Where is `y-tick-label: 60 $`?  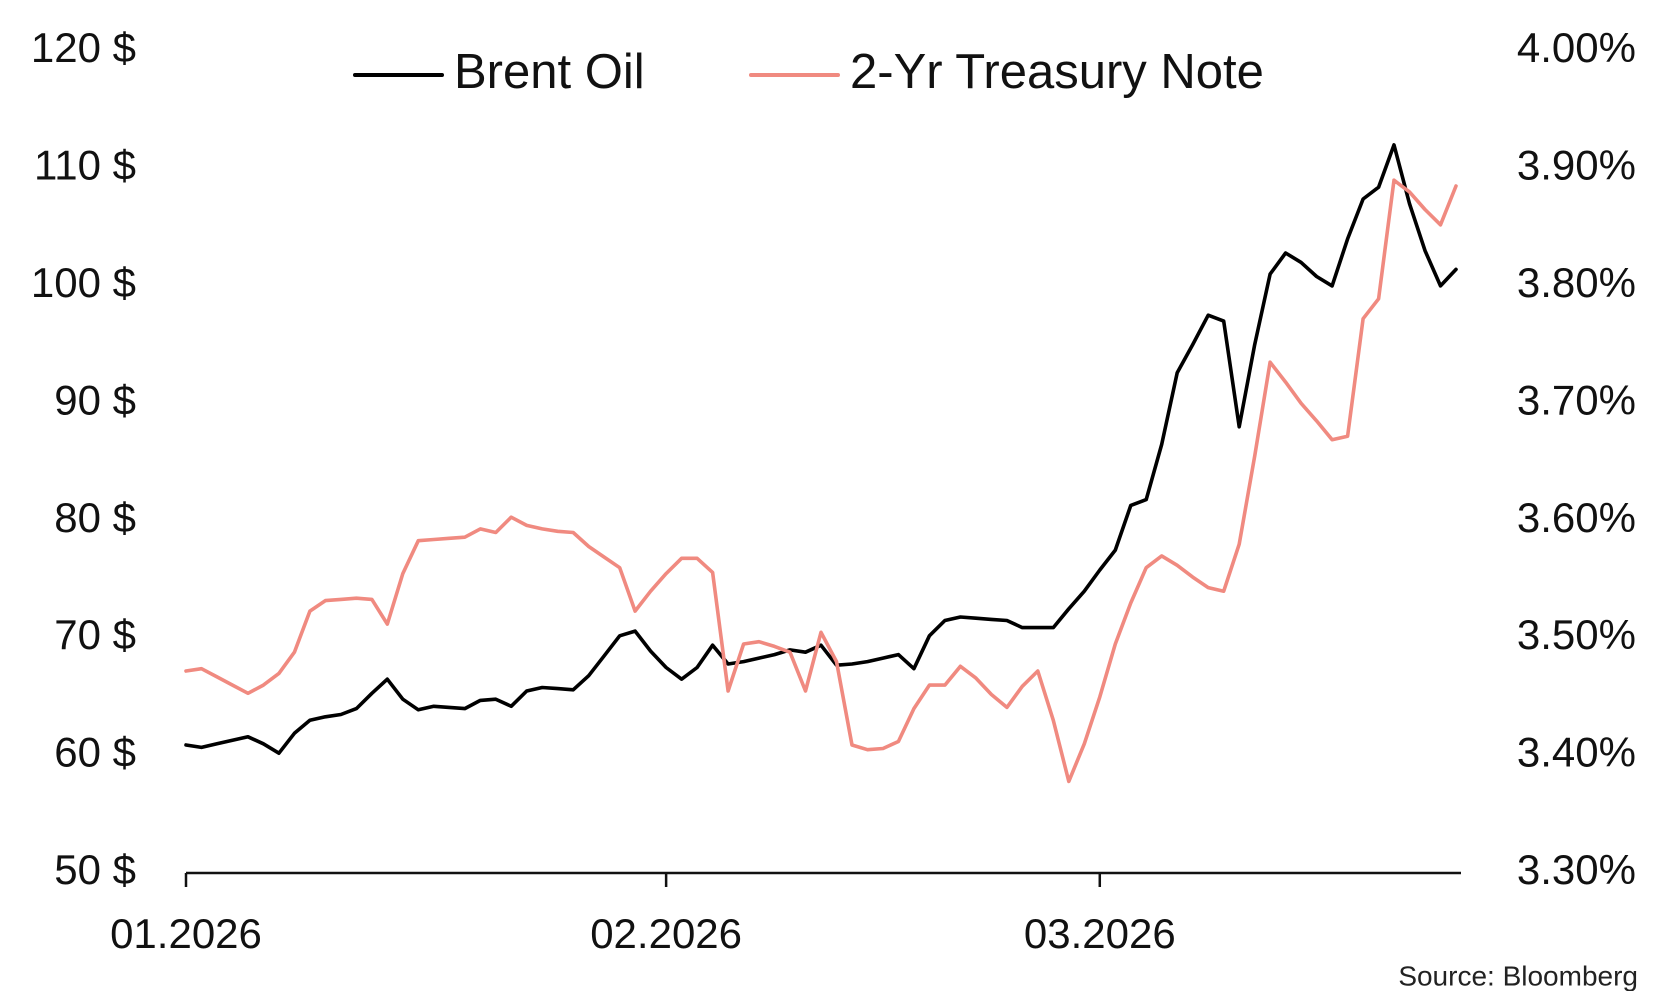
y-tick-label: 60 $ is located at coordinates (95, 752).